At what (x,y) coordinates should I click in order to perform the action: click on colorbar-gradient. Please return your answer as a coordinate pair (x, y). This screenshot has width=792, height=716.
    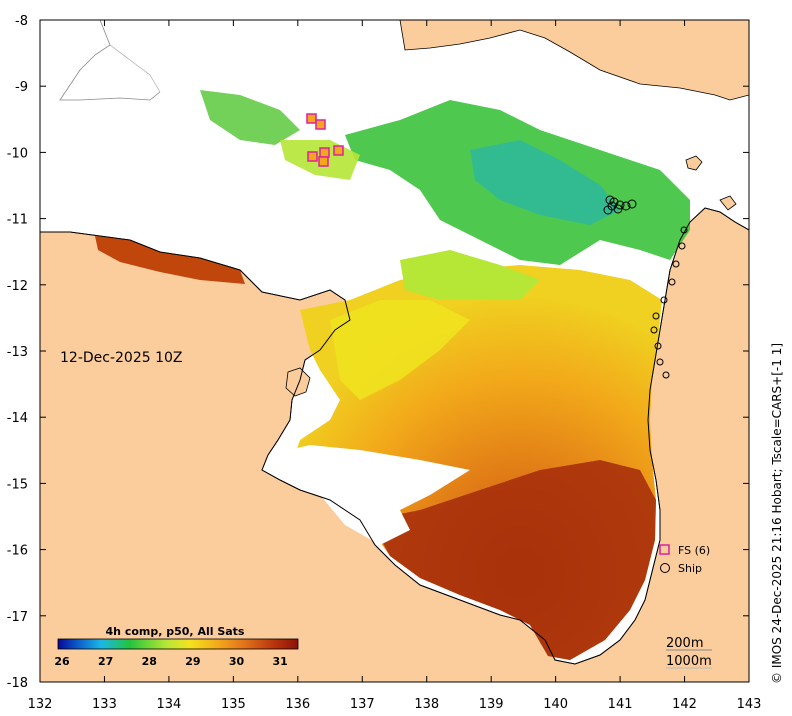
    Looking at the image, I should click on (178, 644).